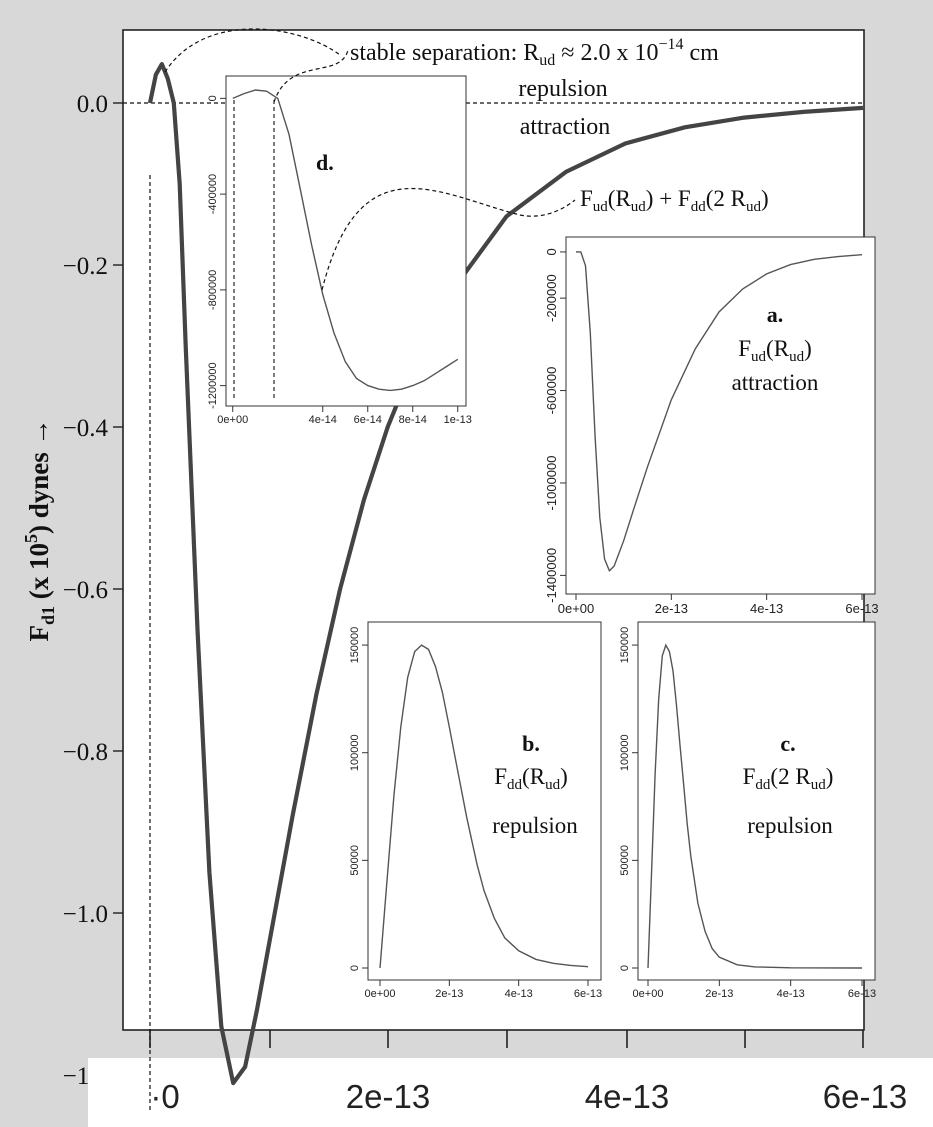 This screenshot has height=1127, width=933. What do you see at coordinates (759, 357) in the screenshot?
I see `inset-a-F-sub: ud` at bounding box center [759, 357].